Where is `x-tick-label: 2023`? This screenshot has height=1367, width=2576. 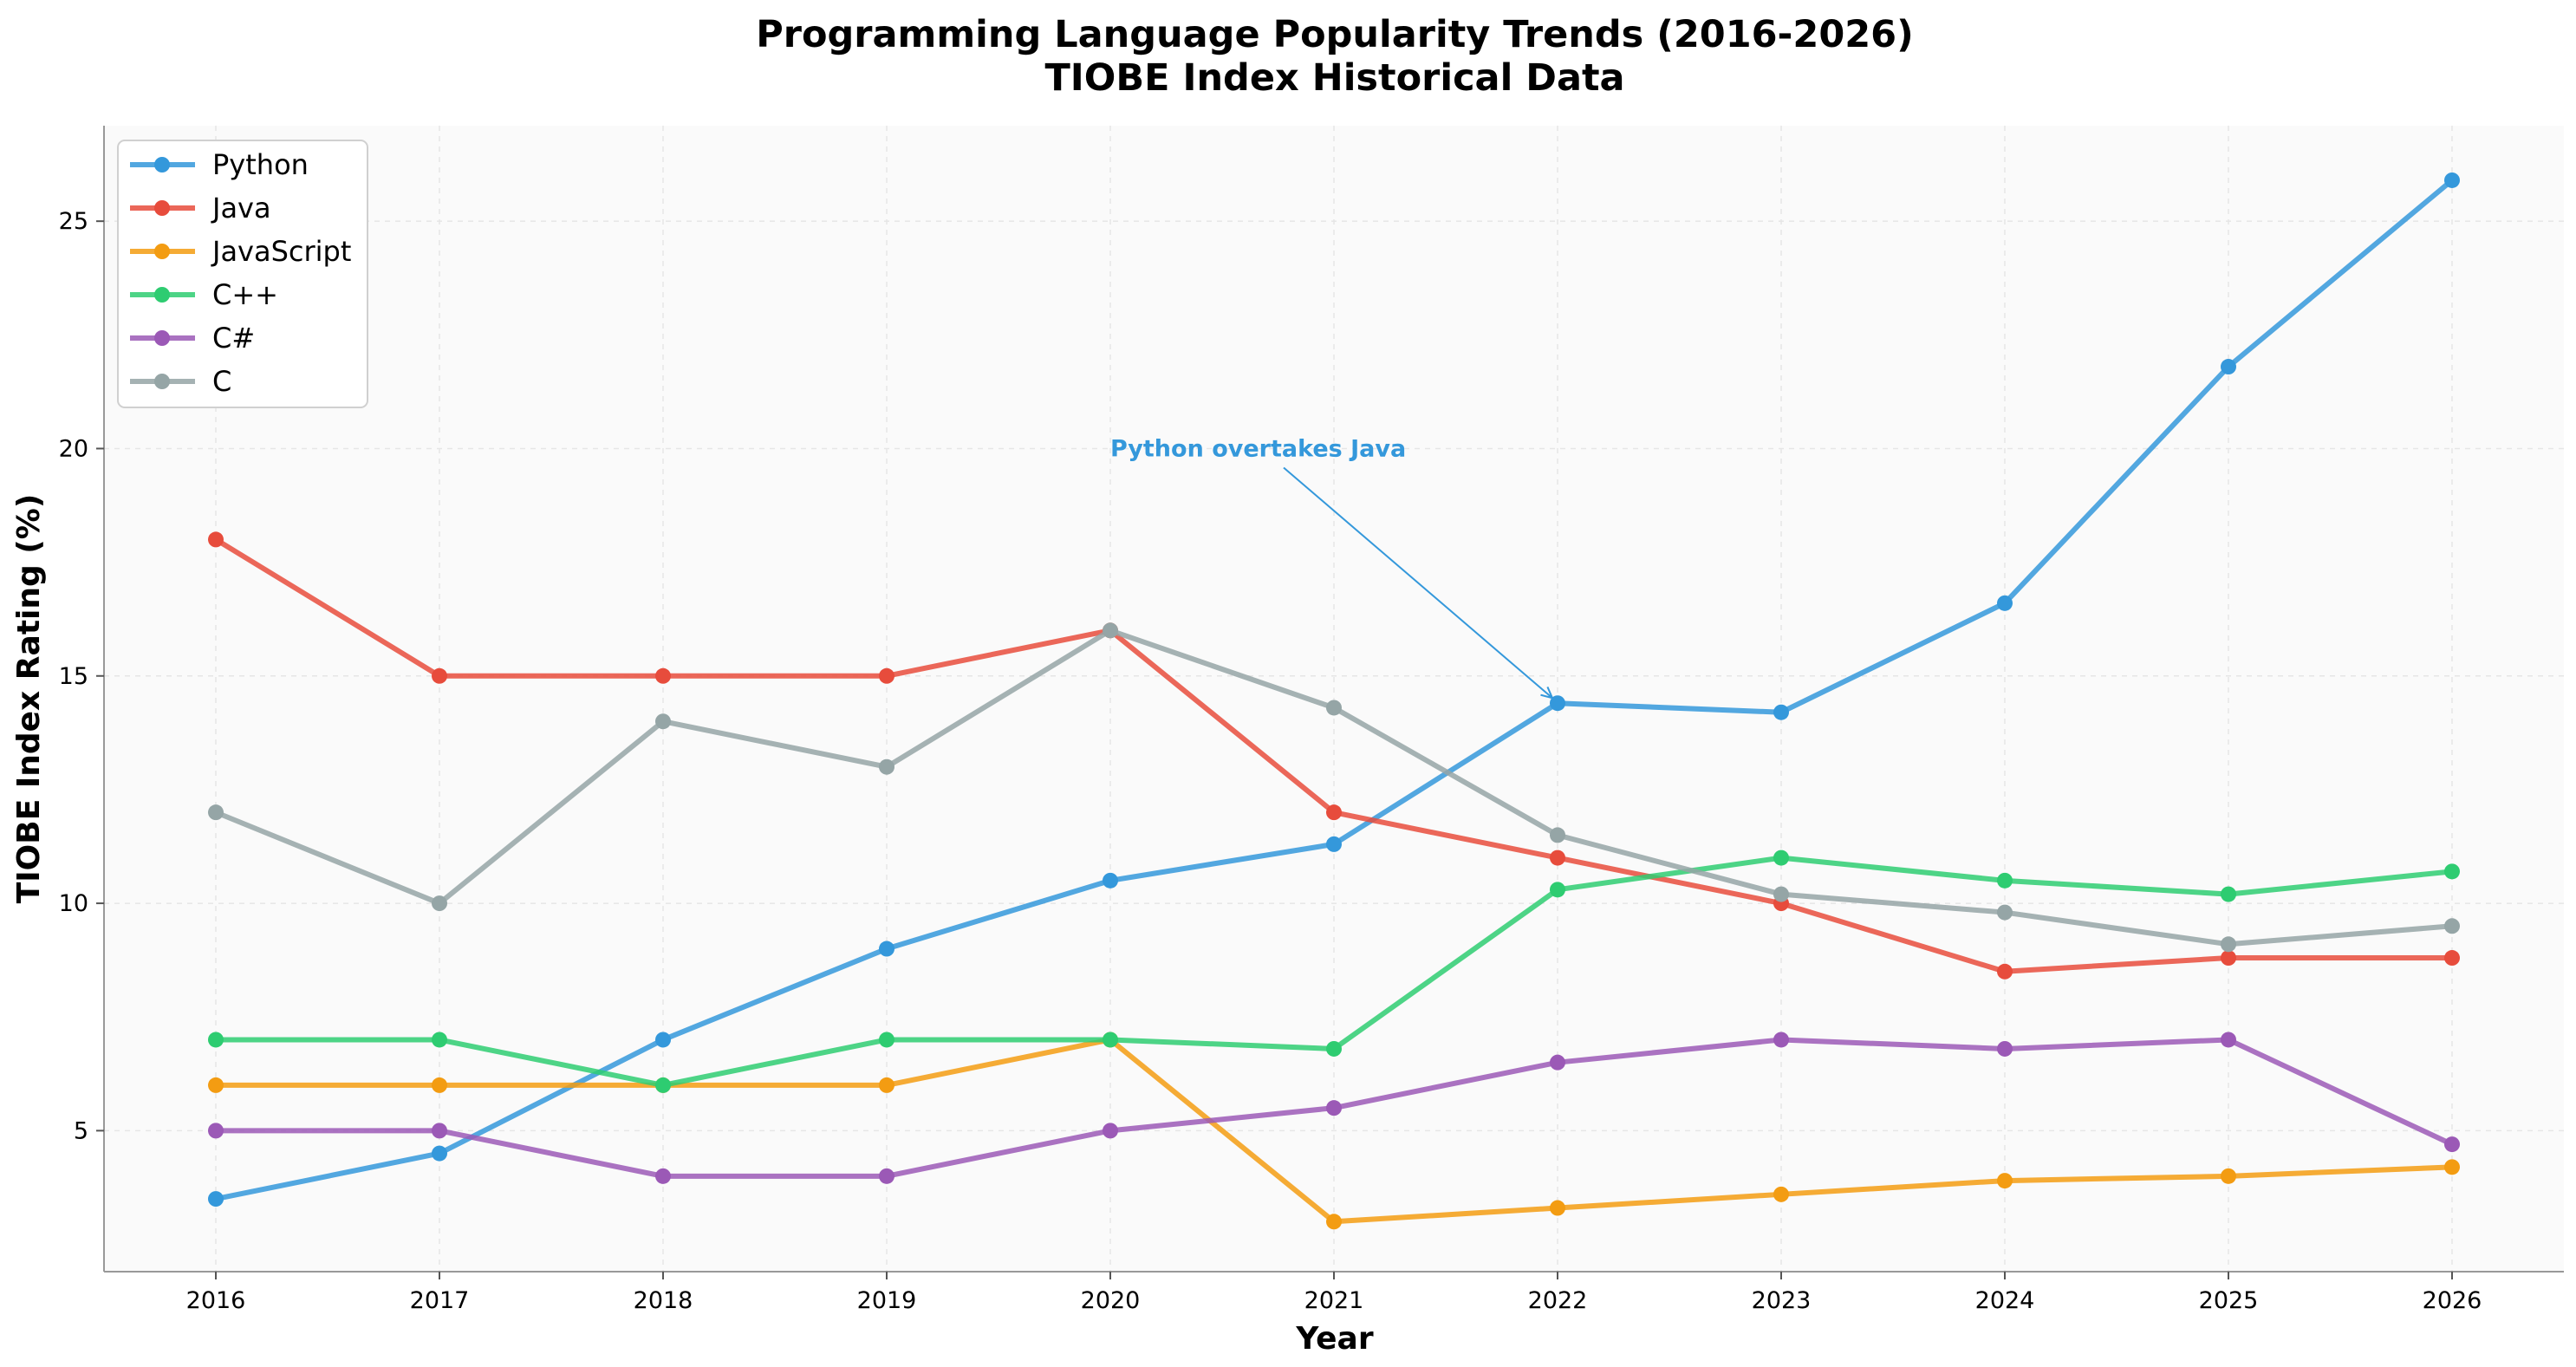
x-tick-label: 2023 is located at coordinates (1782, 1300).